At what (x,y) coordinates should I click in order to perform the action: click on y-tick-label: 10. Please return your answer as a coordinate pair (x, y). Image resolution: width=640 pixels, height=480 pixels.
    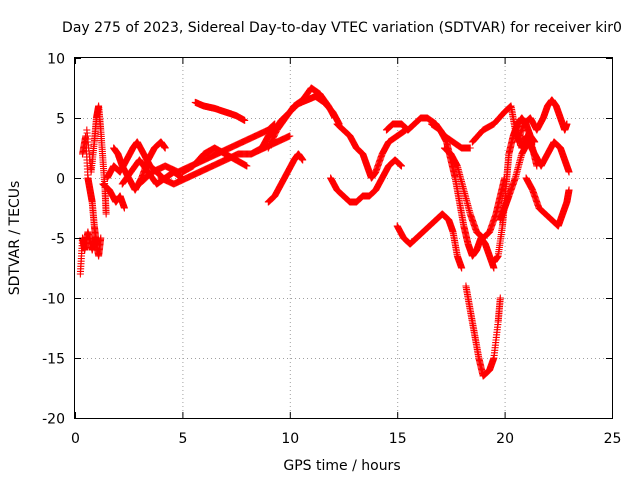
    Looking at the image, I should click on (56, 60).